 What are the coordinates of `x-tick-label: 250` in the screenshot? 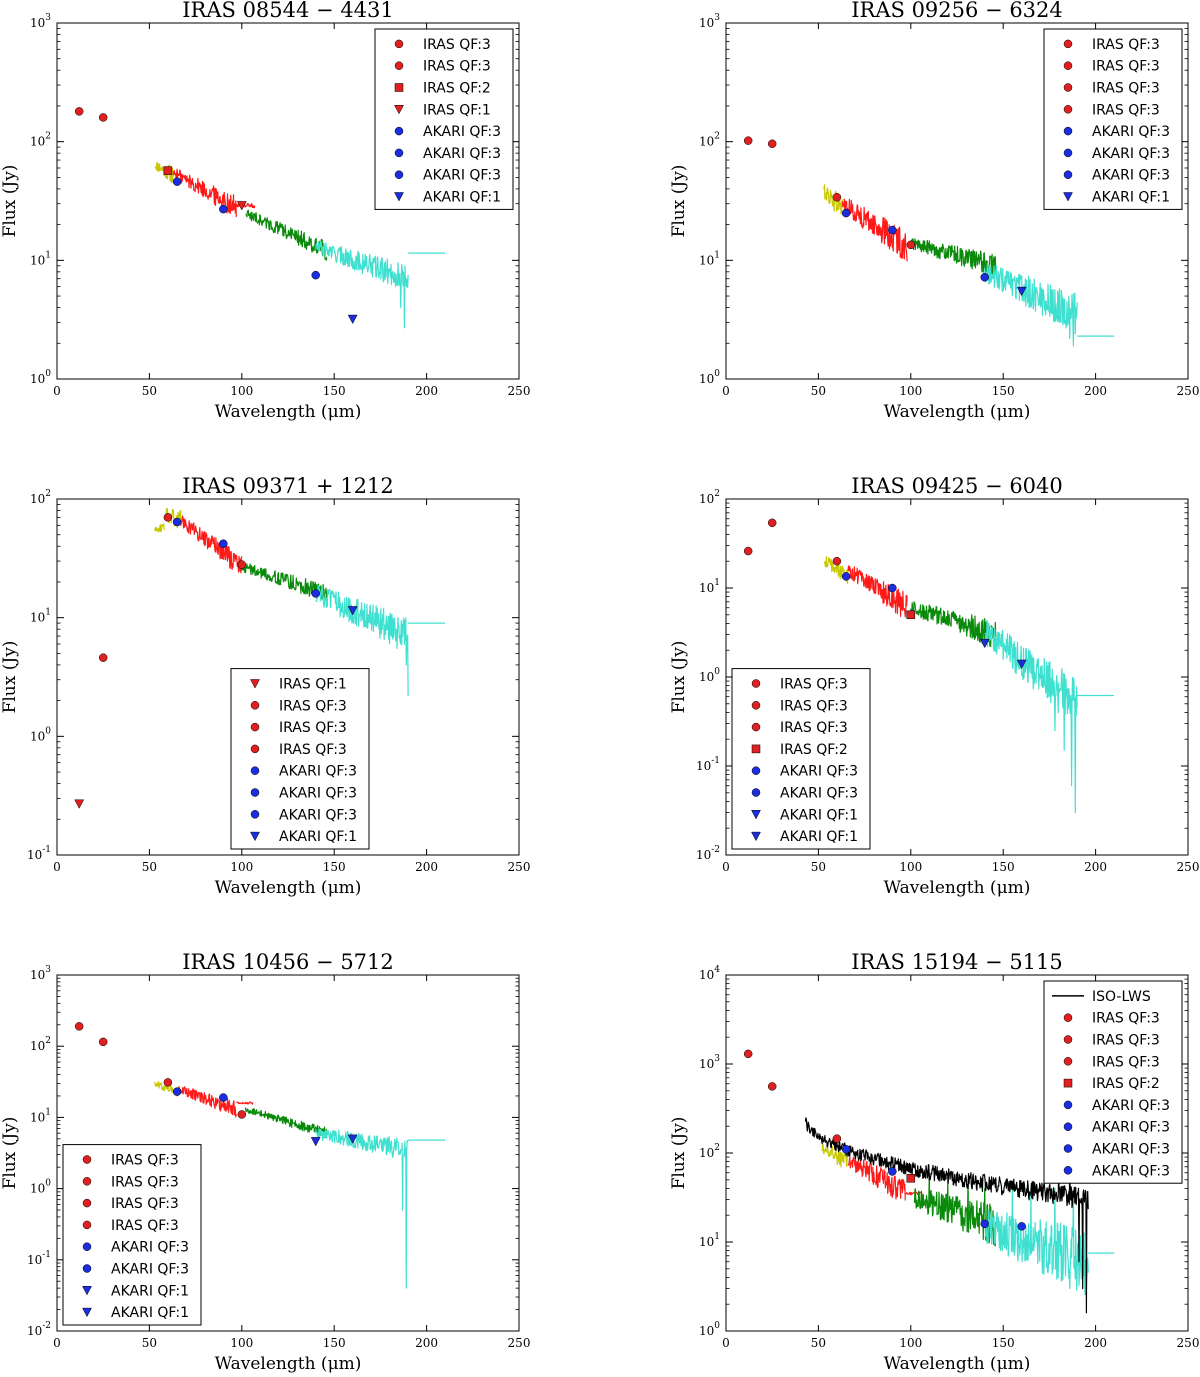 It's located at (1188, 391).